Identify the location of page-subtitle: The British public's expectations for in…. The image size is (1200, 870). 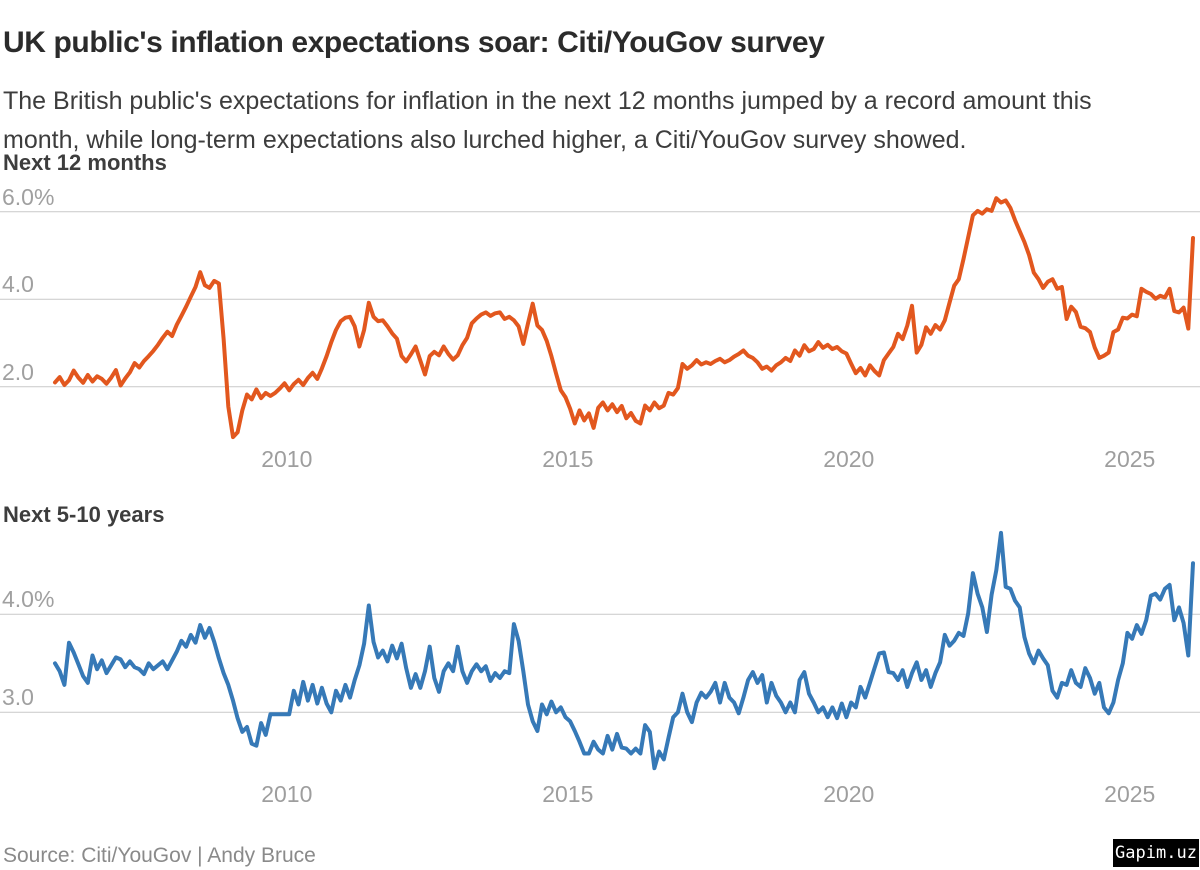
(547, 120).